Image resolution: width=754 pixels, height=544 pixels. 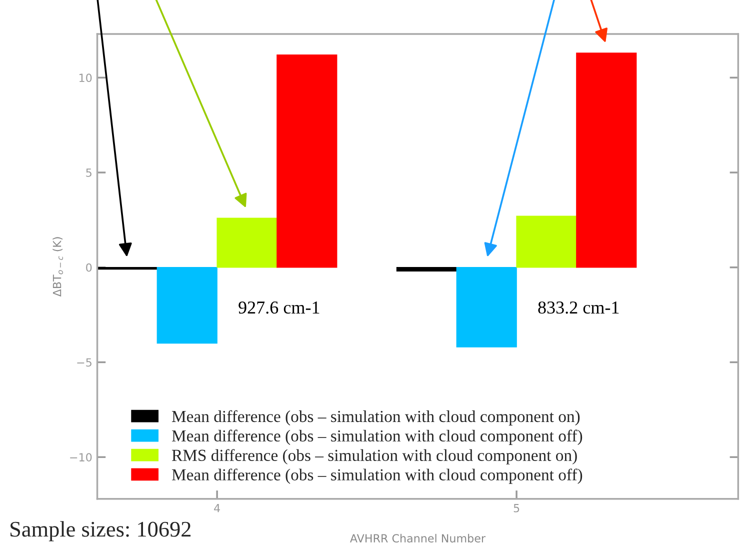 What do you see at coordinates (89, 172) in the screenshot?
I see `y-tick-label: 5` at bounding box center [89, 172].